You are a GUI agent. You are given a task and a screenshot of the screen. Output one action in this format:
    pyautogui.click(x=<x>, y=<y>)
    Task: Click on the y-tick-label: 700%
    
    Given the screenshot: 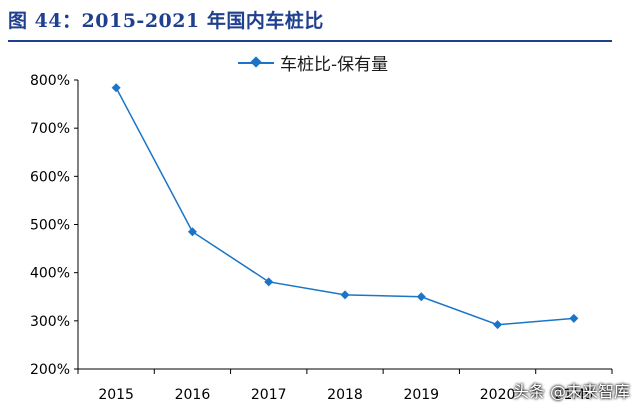 What is the action you would take?
    pyautogui.click(x=50, y=129)
    